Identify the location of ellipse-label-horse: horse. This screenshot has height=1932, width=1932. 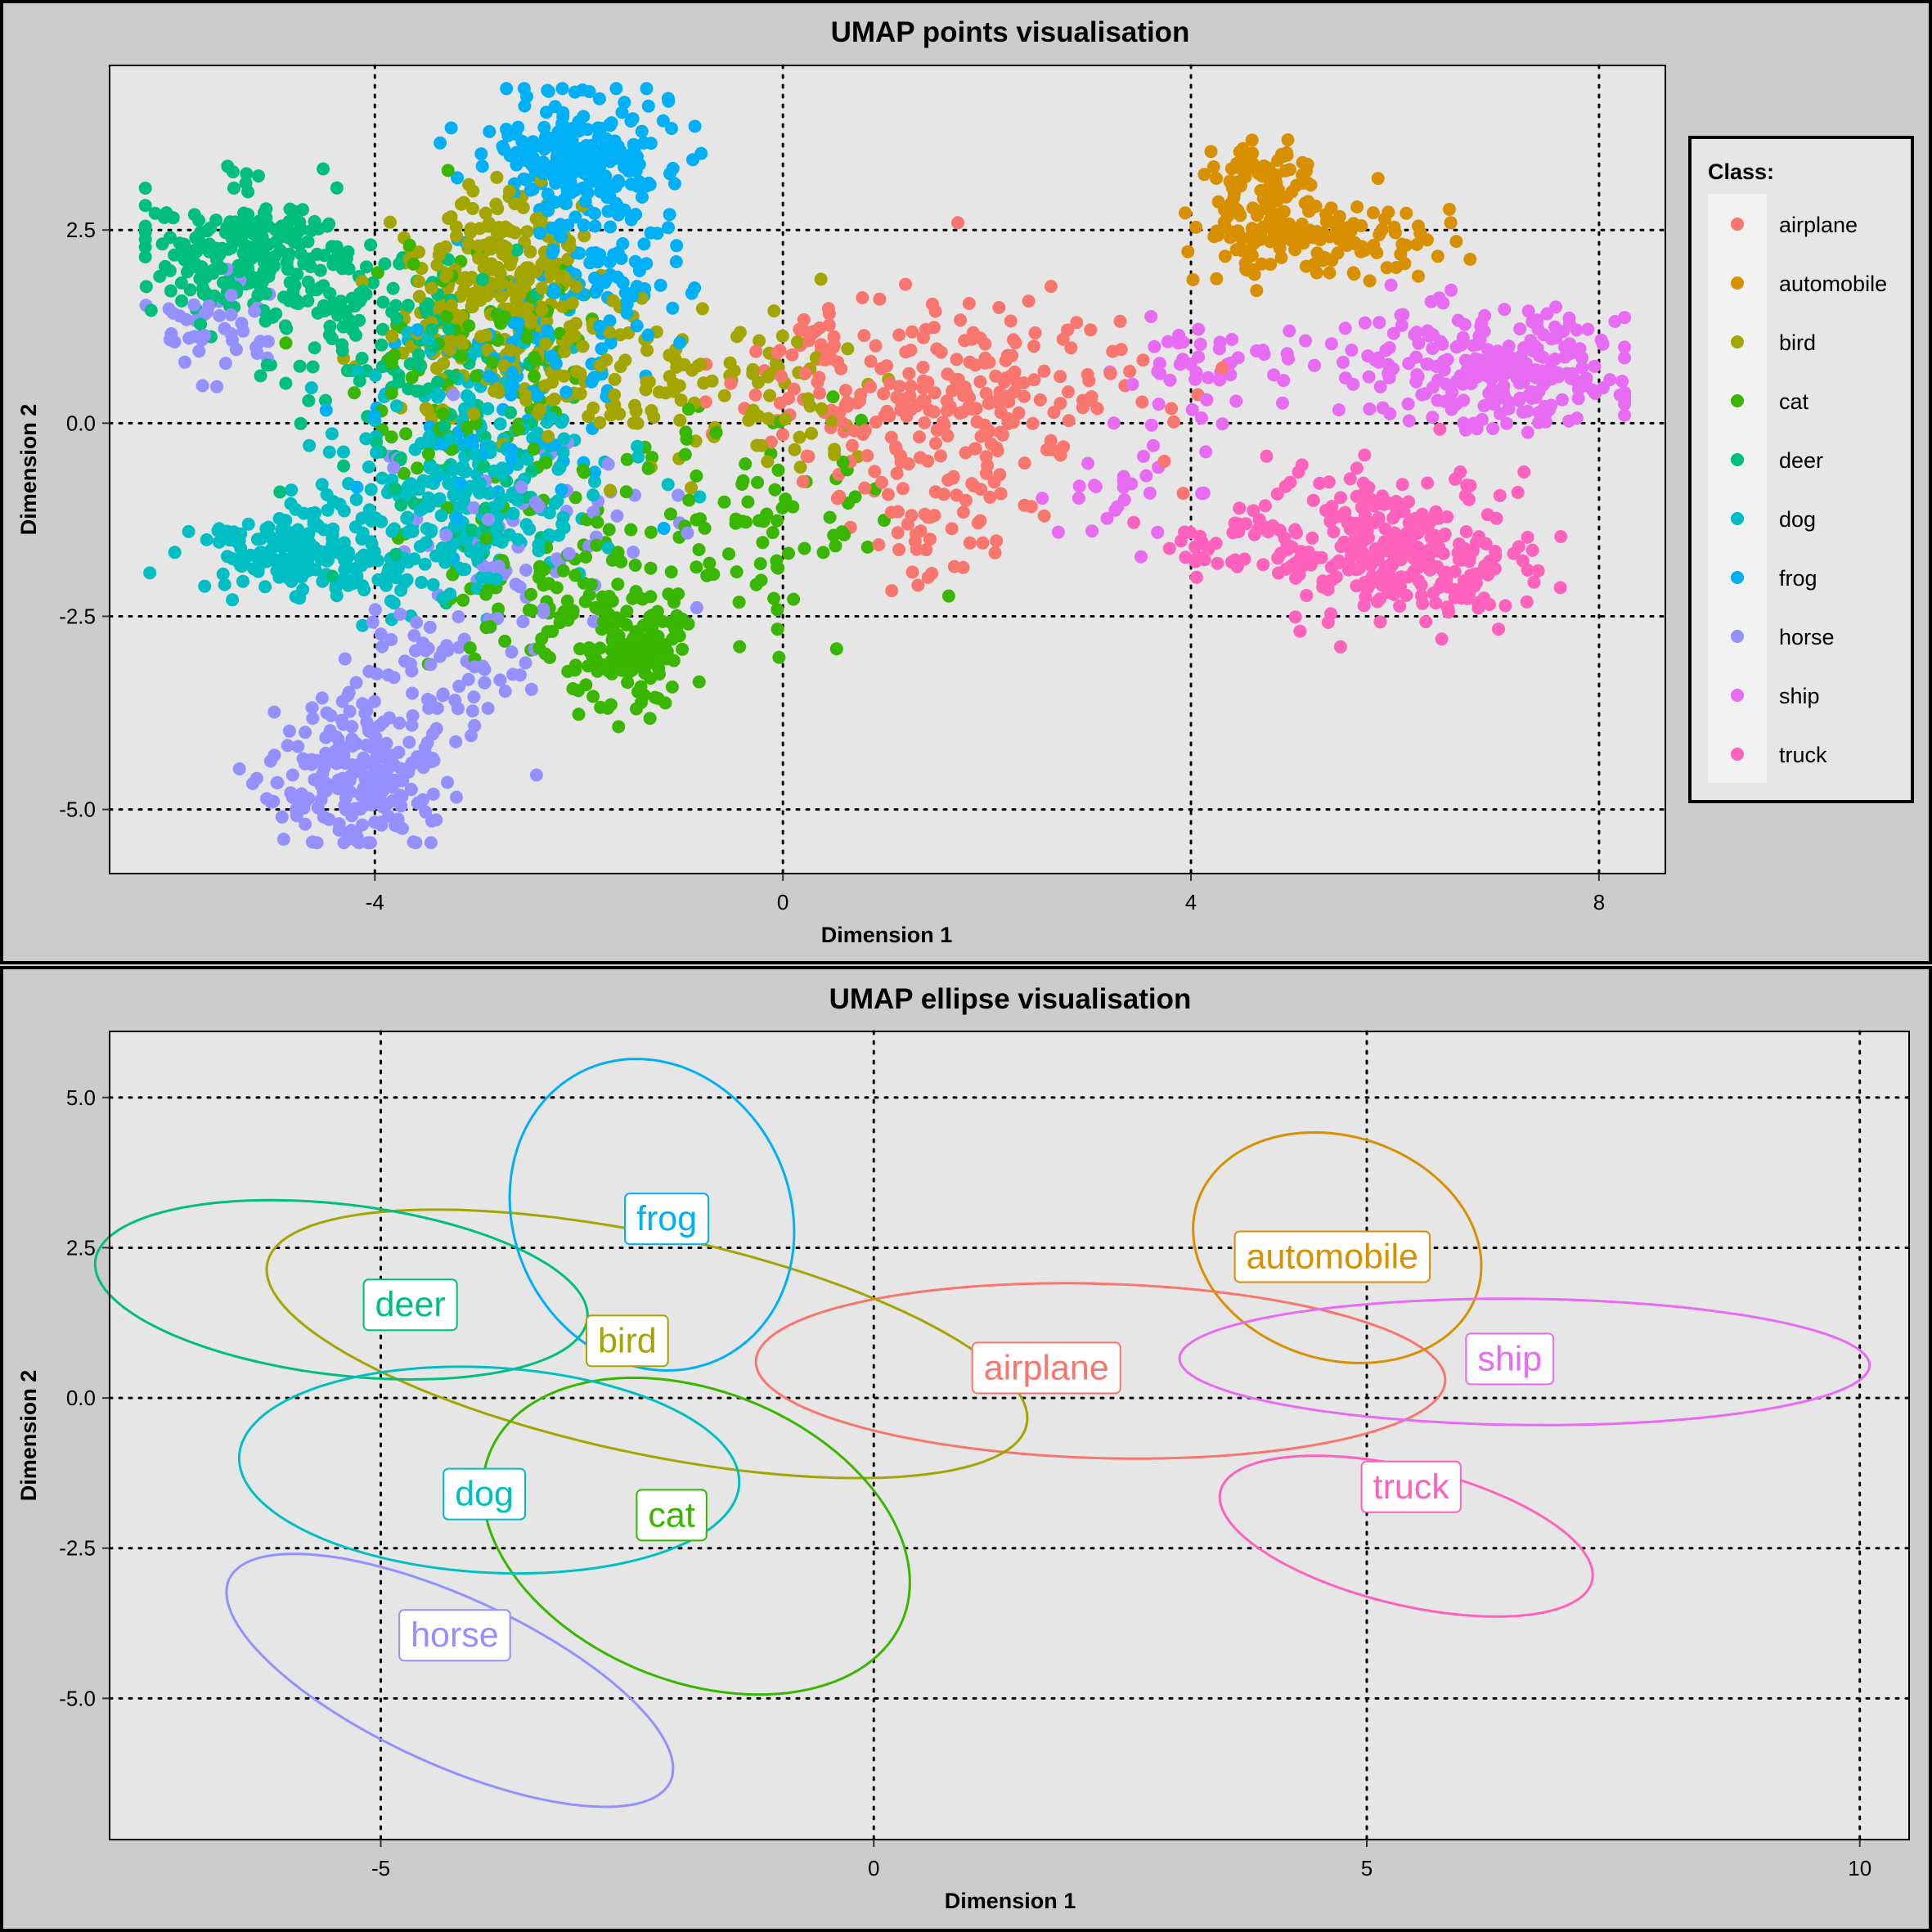
(455, 1636).